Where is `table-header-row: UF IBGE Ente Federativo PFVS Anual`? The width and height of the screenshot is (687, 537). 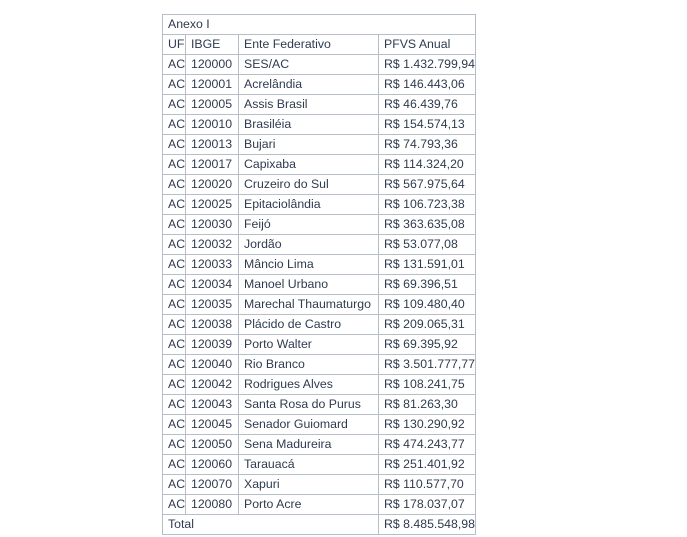
table-header-row: UF IBGE Ente Federativo PFVS Anual is located at coordinates (319, 44).